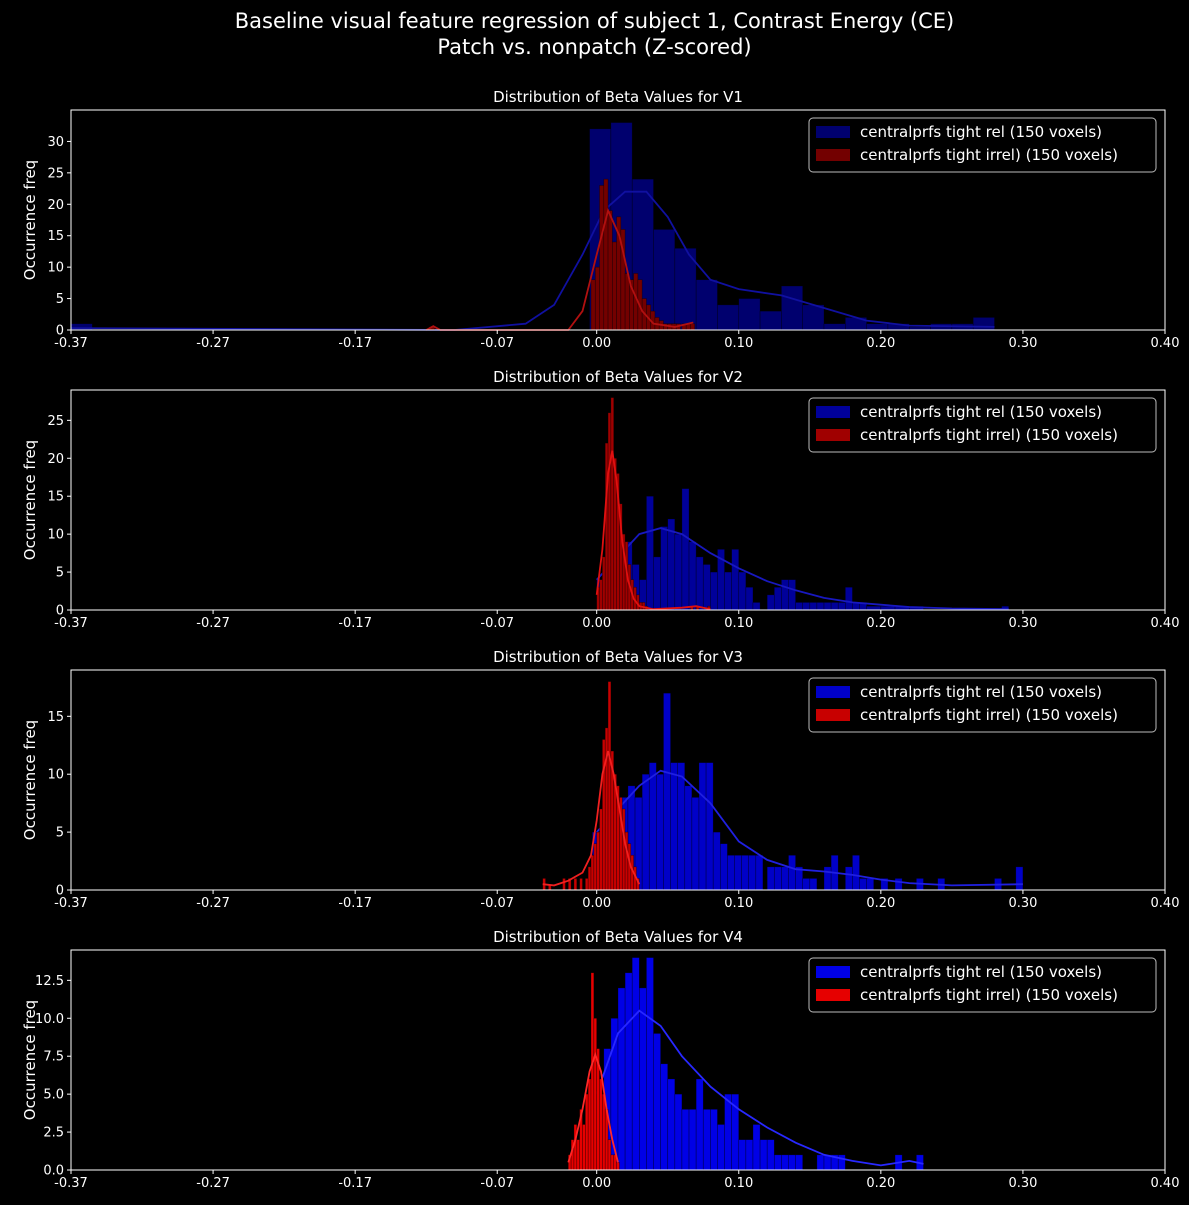  What do you see at coordinates (803, 549) in the screenshot?
I see `series-rel` at bounding box center [803, 549].